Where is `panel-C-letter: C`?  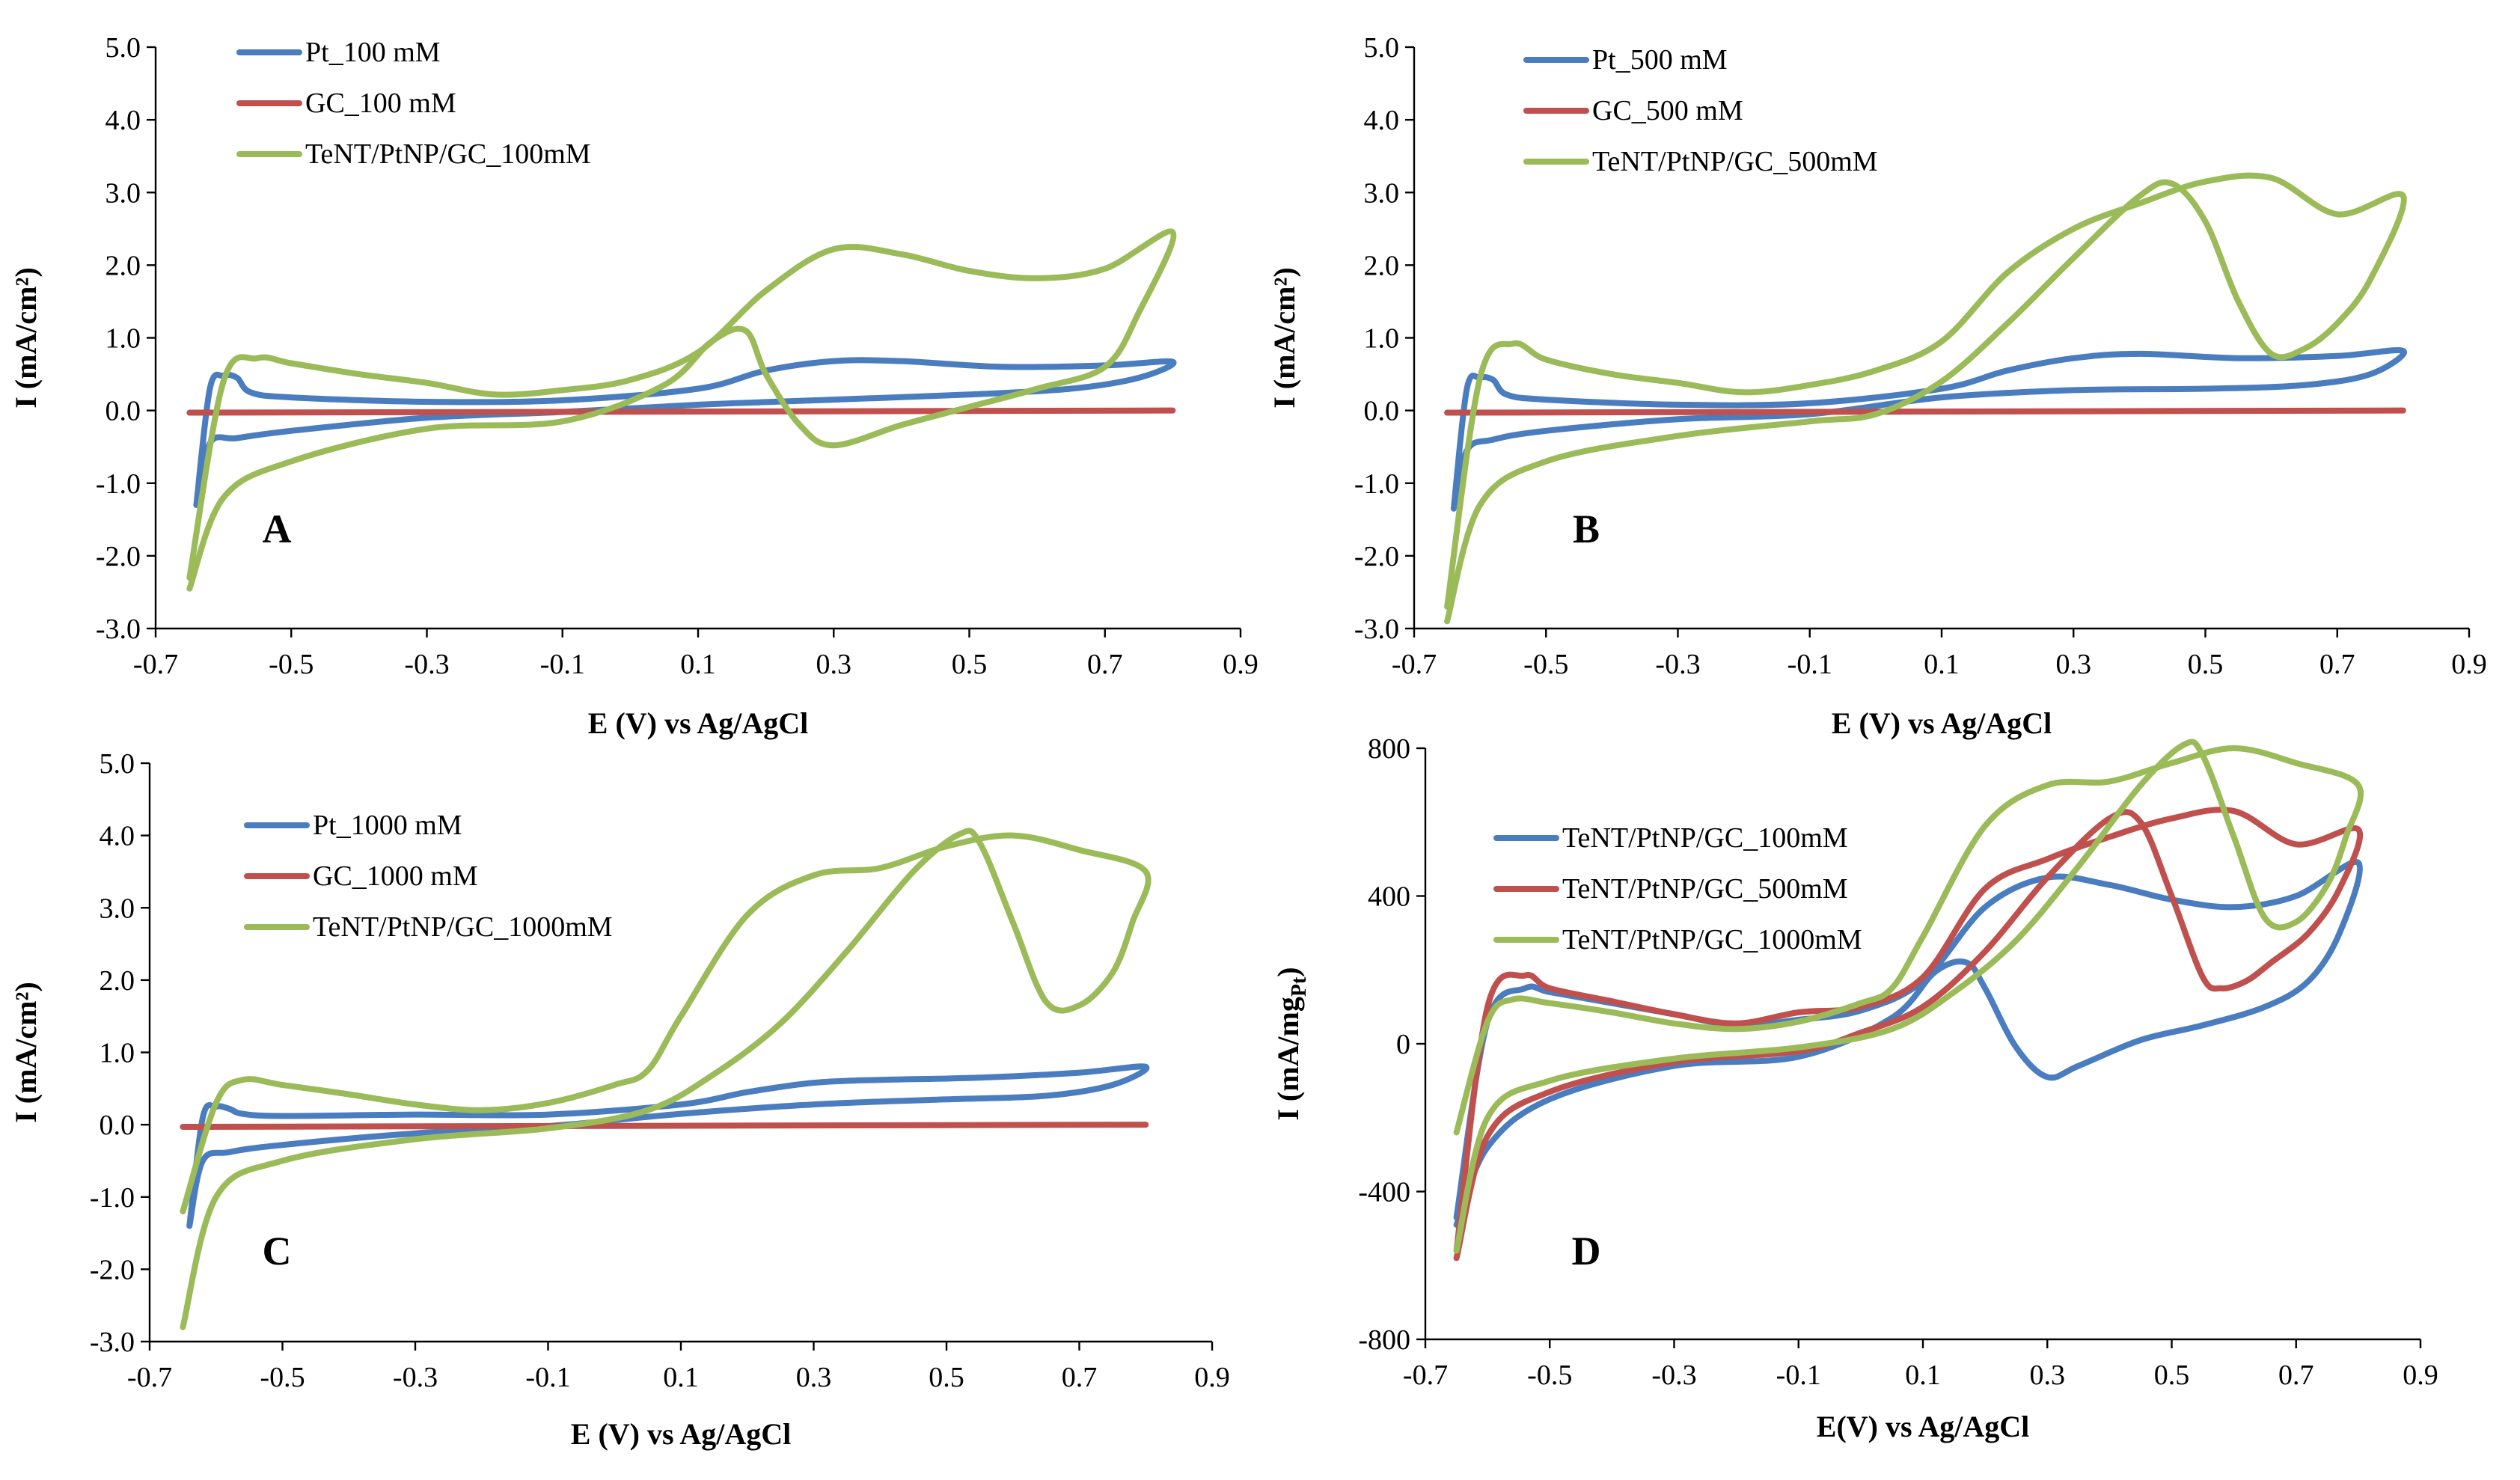 panel-C-letter: C is located at coordinates (277, 1251).